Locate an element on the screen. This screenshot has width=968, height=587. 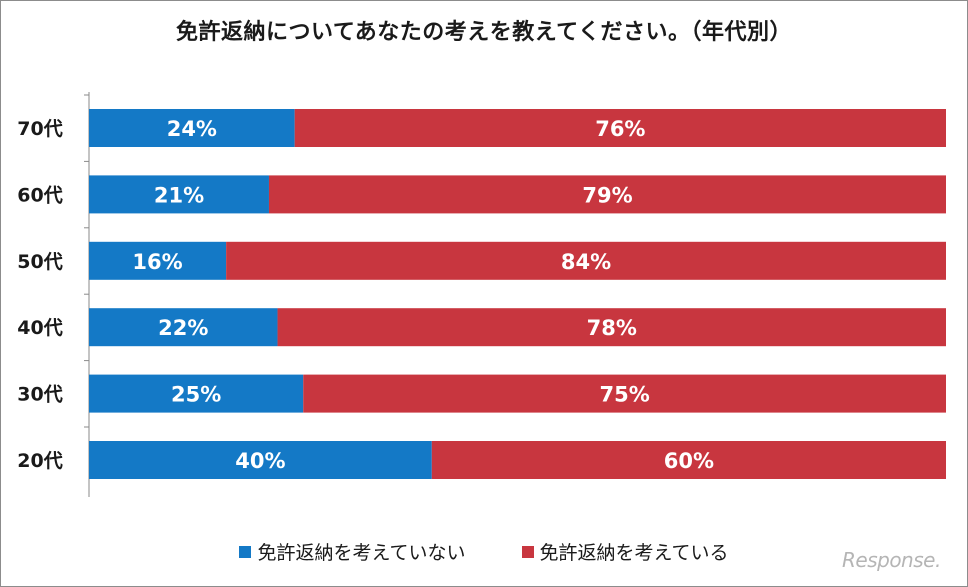
category-label: 60代 is located at coordinates (39, 195).